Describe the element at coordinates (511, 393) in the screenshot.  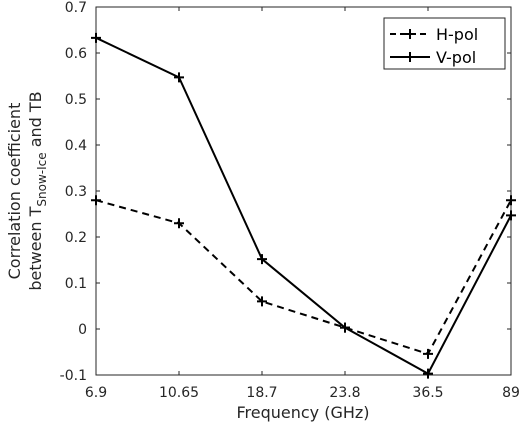
I see `x-tick-label: 89` at that location.